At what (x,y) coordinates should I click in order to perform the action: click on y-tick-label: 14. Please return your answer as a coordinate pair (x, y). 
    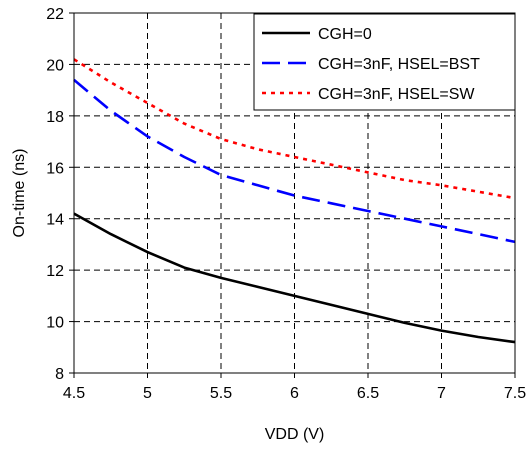
    Looking at the image, I should click on (55, 220).